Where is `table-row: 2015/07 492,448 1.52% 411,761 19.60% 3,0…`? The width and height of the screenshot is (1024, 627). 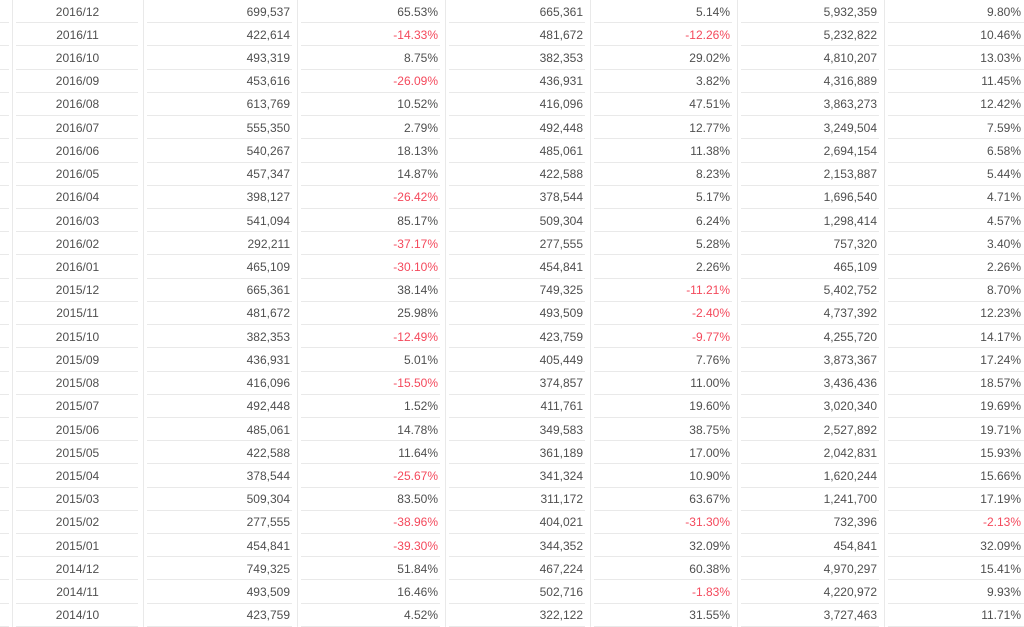
table-row: 2015/07 492,448 1.52% 411,761 19.60% 3,0… is located at coordinates (512, 406).